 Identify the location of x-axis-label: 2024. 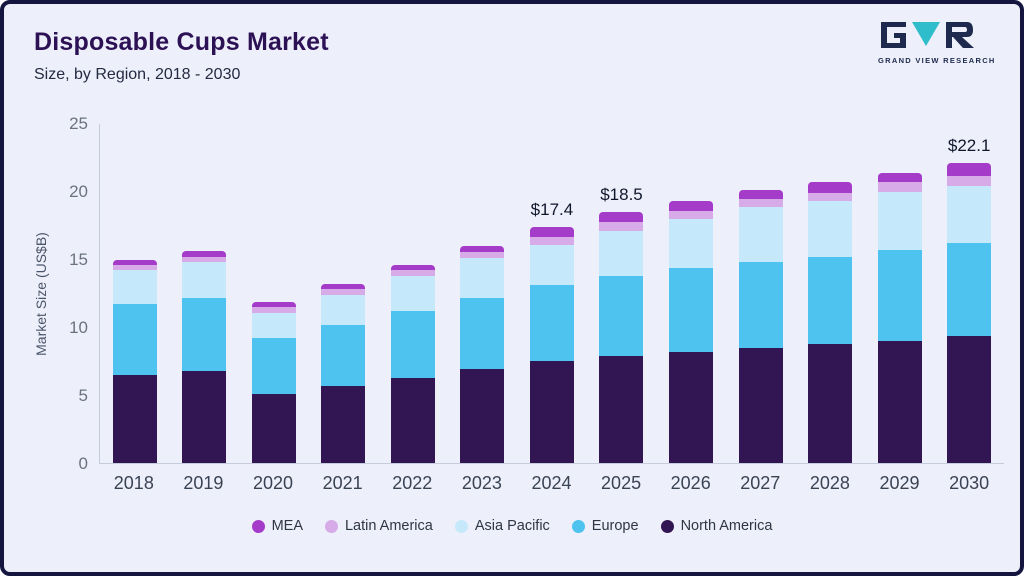
(551, 483).